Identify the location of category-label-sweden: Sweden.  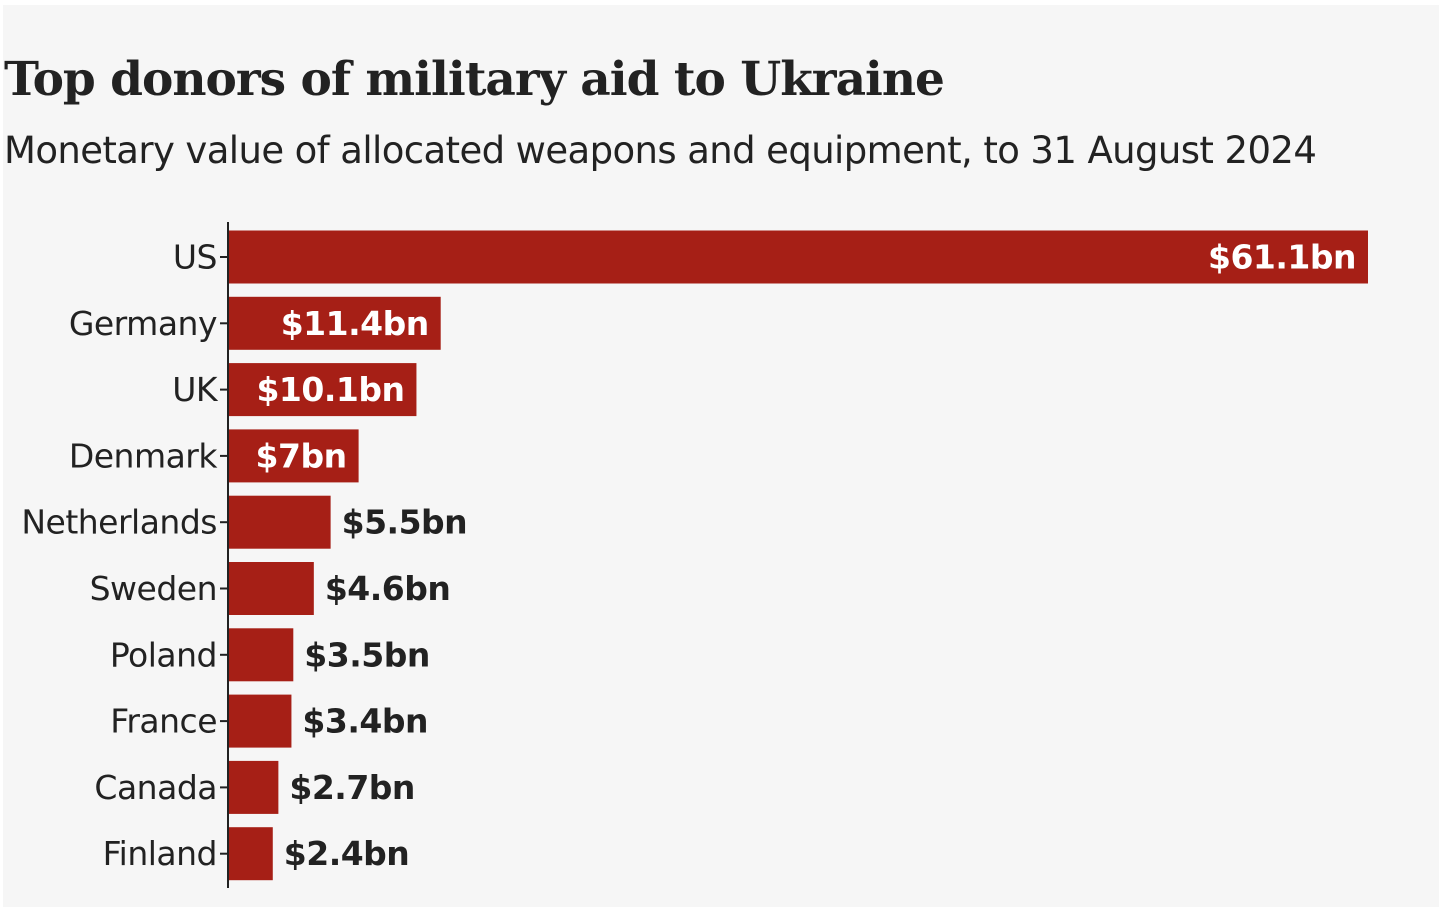
(153, 588).